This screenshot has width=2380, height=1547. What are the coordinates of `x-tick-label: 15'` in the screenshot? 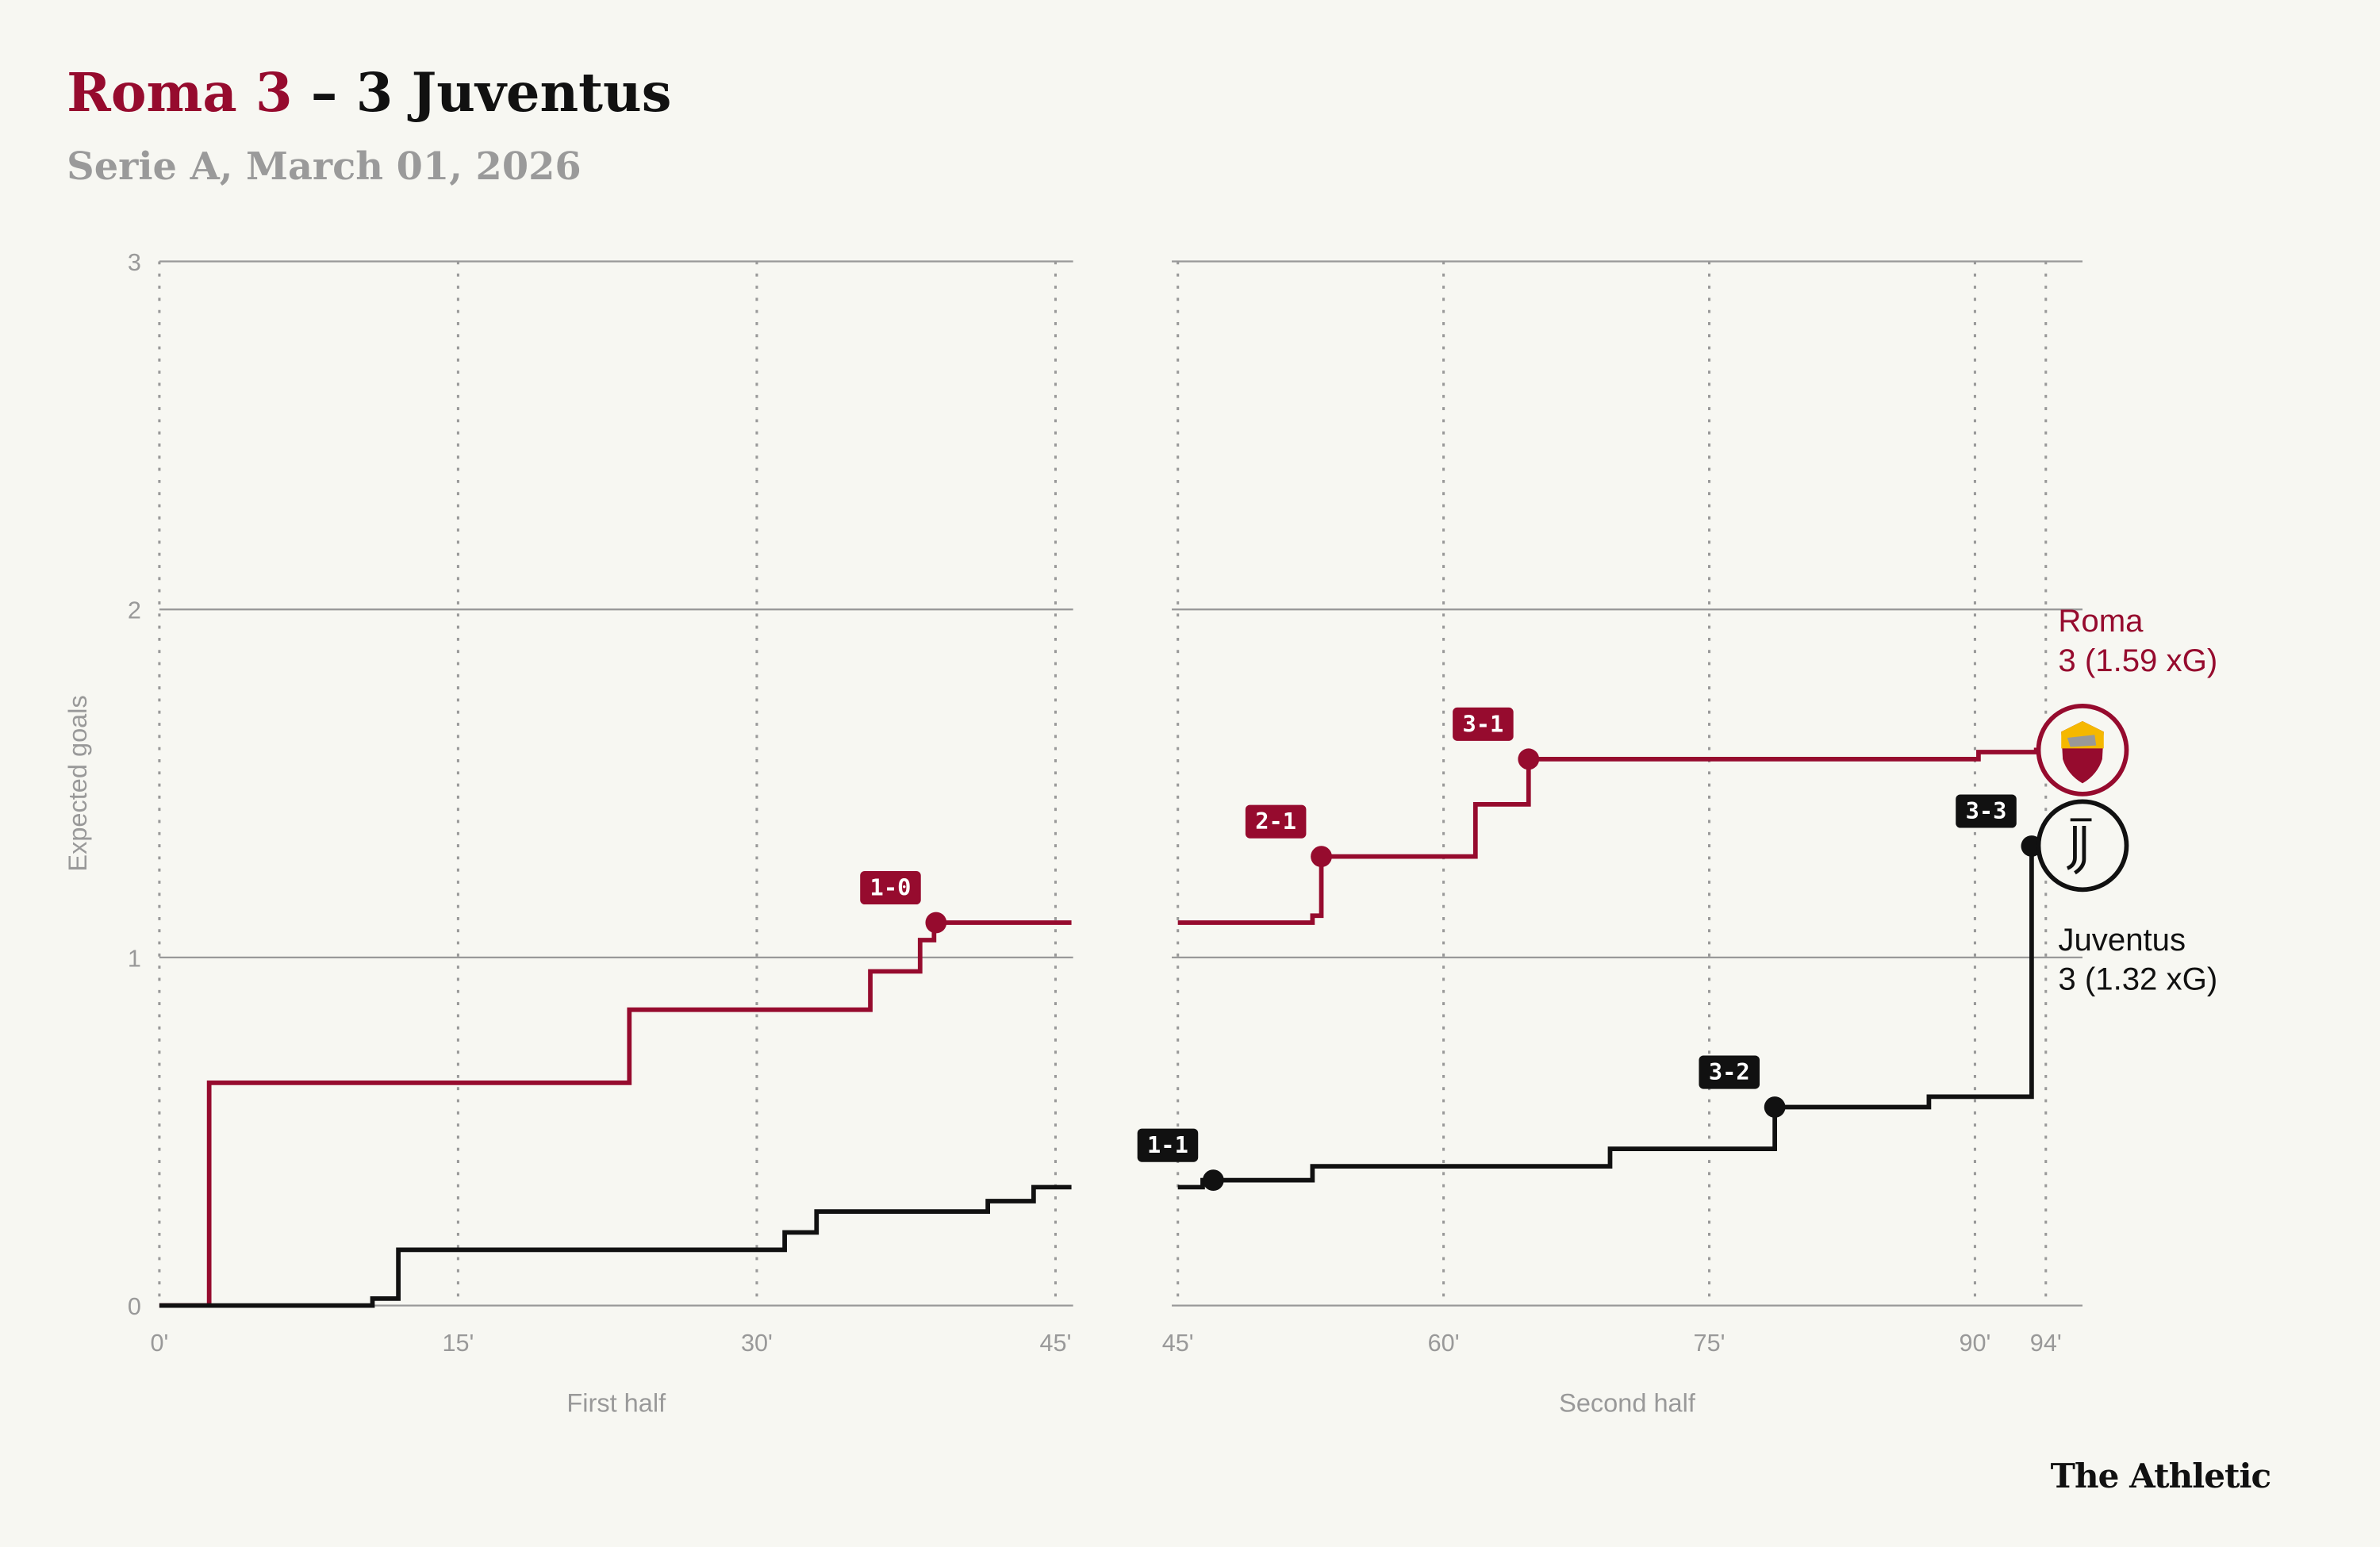 It's located at (458, 1343).